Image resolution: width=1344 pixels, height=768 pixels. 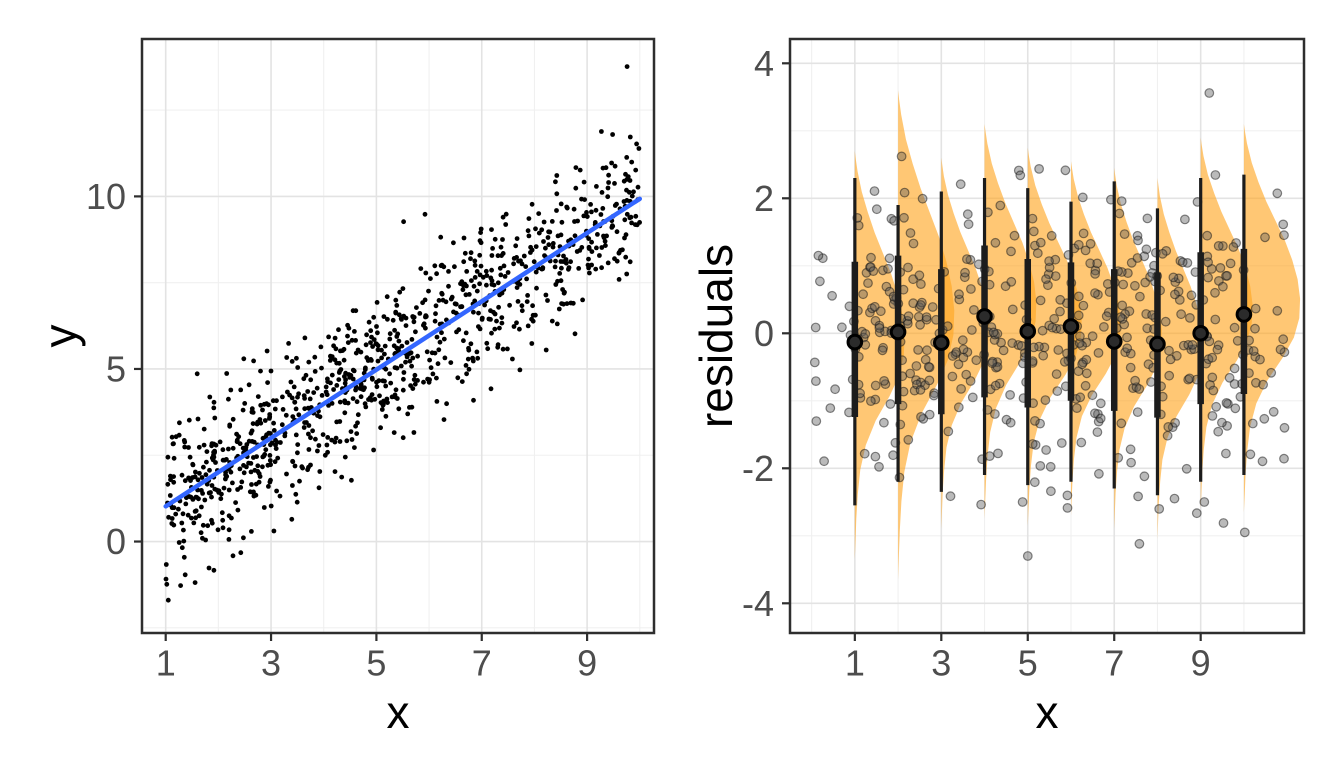 What do you see at coordinates (1200, 333) in the screenshot?
I see `median-point` at bounding box center [1200, 333].